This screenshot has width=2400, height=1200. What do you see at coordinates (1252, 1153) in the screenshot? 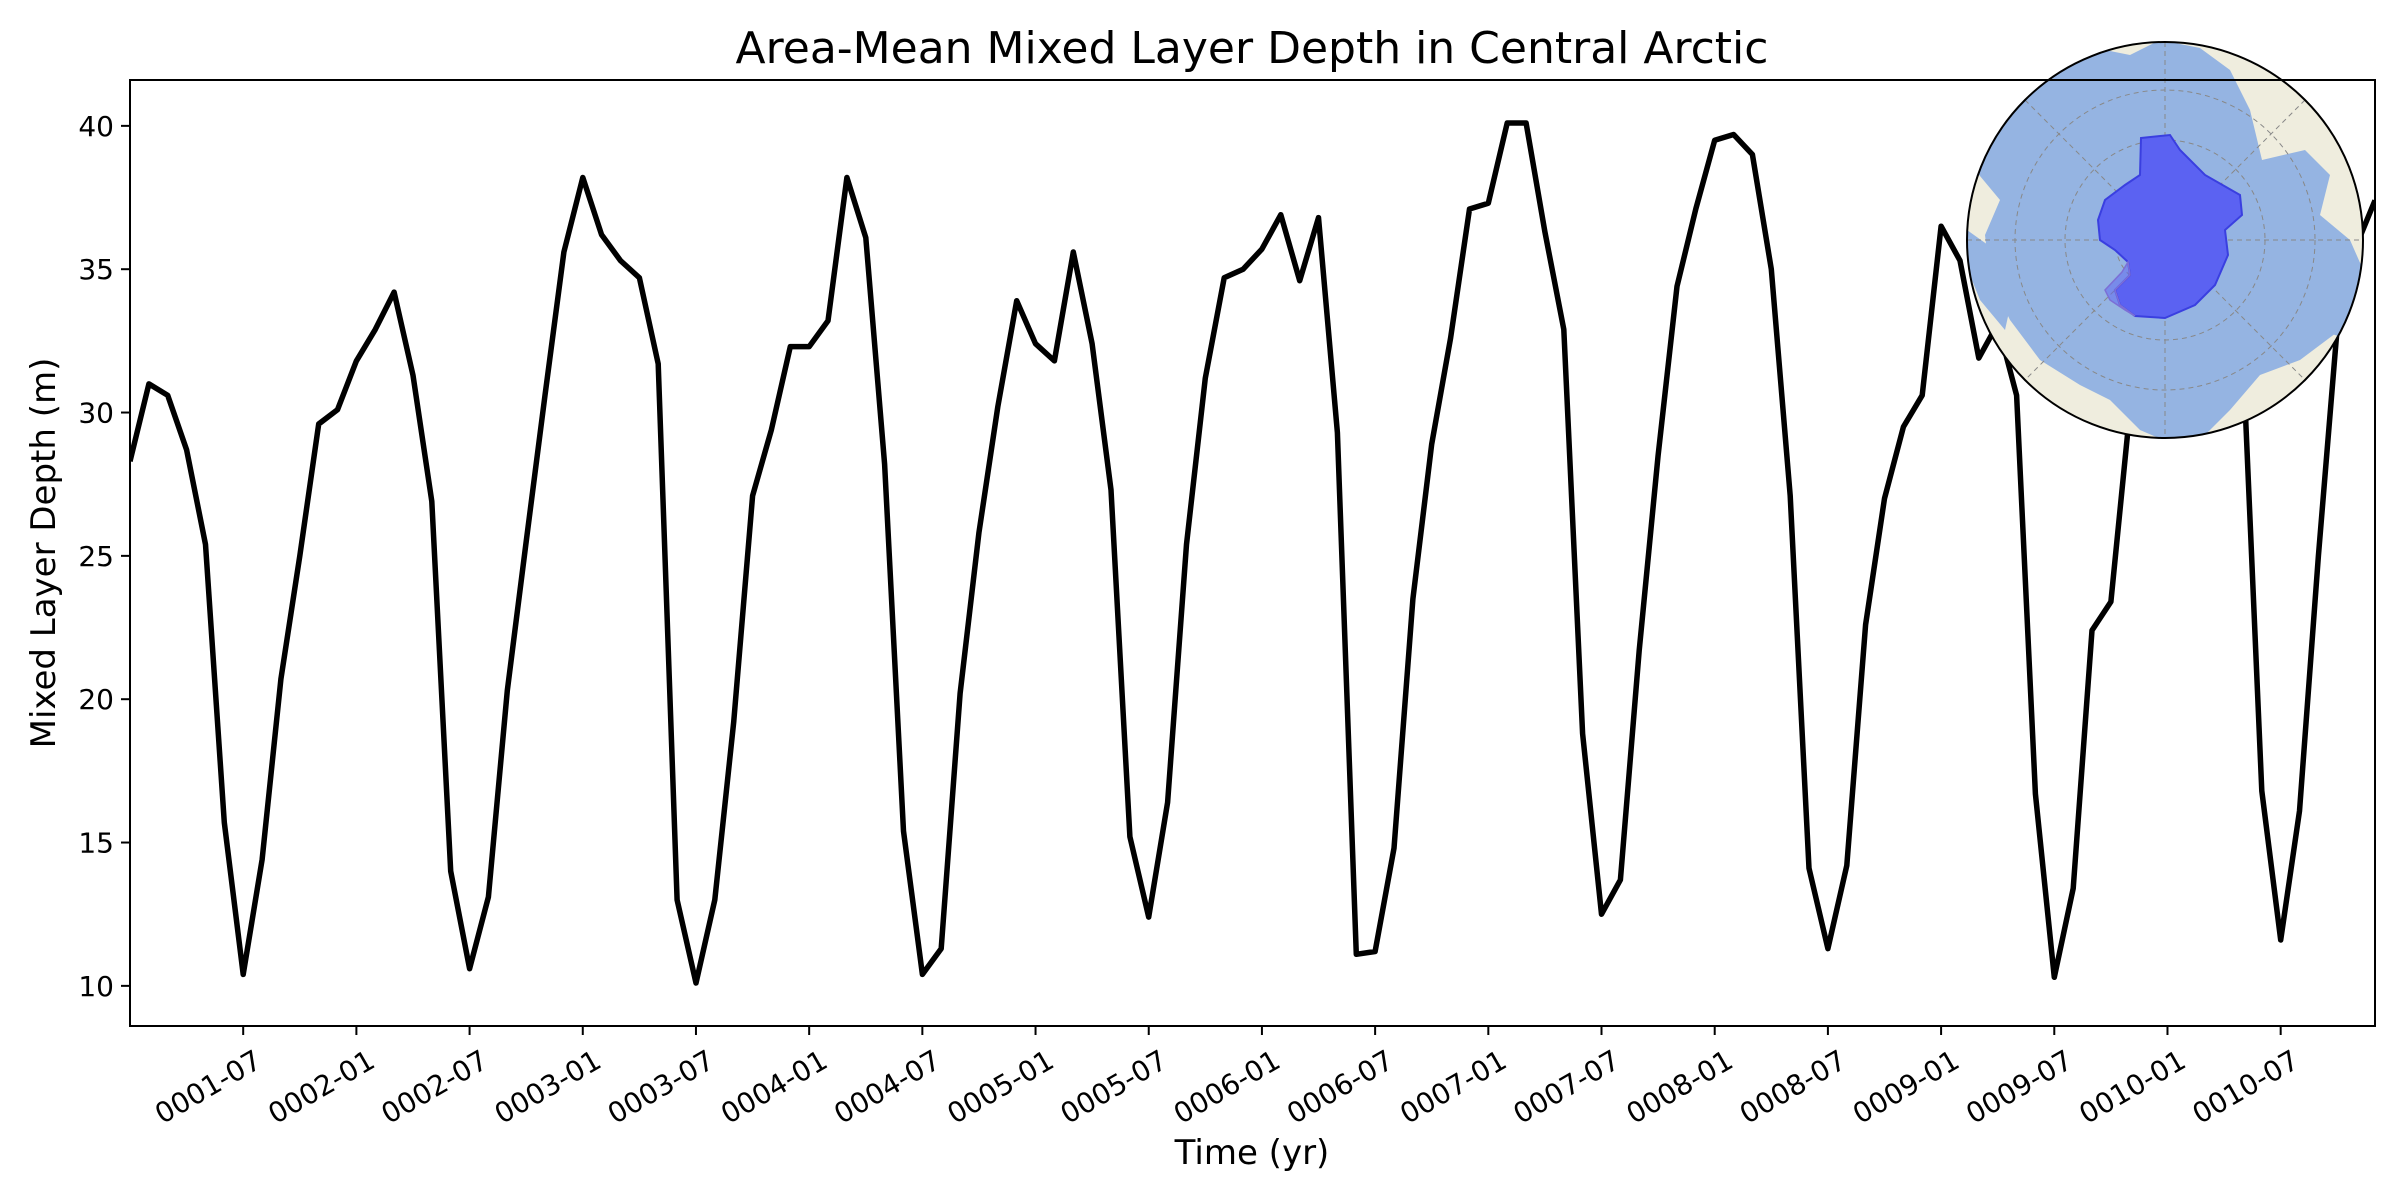
I see `x-axis-label: Time (yr)` at bounding box center [1252, 1153].